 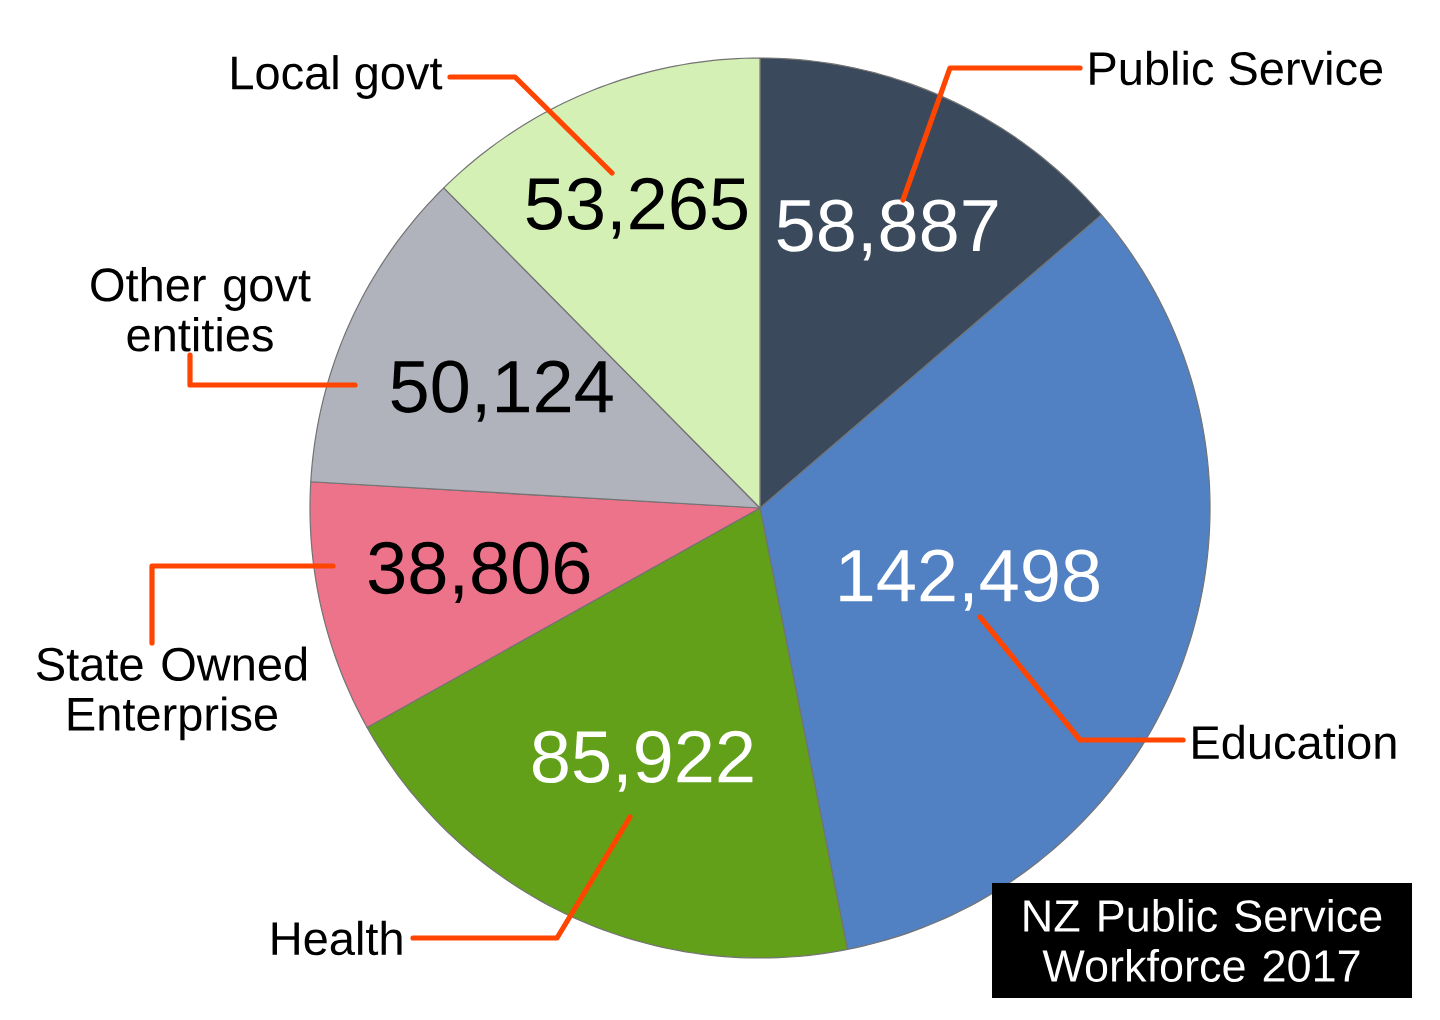 What do you see at coordinates (502, 391) in the screenshot?
I see `data-label: 50,124` at bounding box center [502, 391].